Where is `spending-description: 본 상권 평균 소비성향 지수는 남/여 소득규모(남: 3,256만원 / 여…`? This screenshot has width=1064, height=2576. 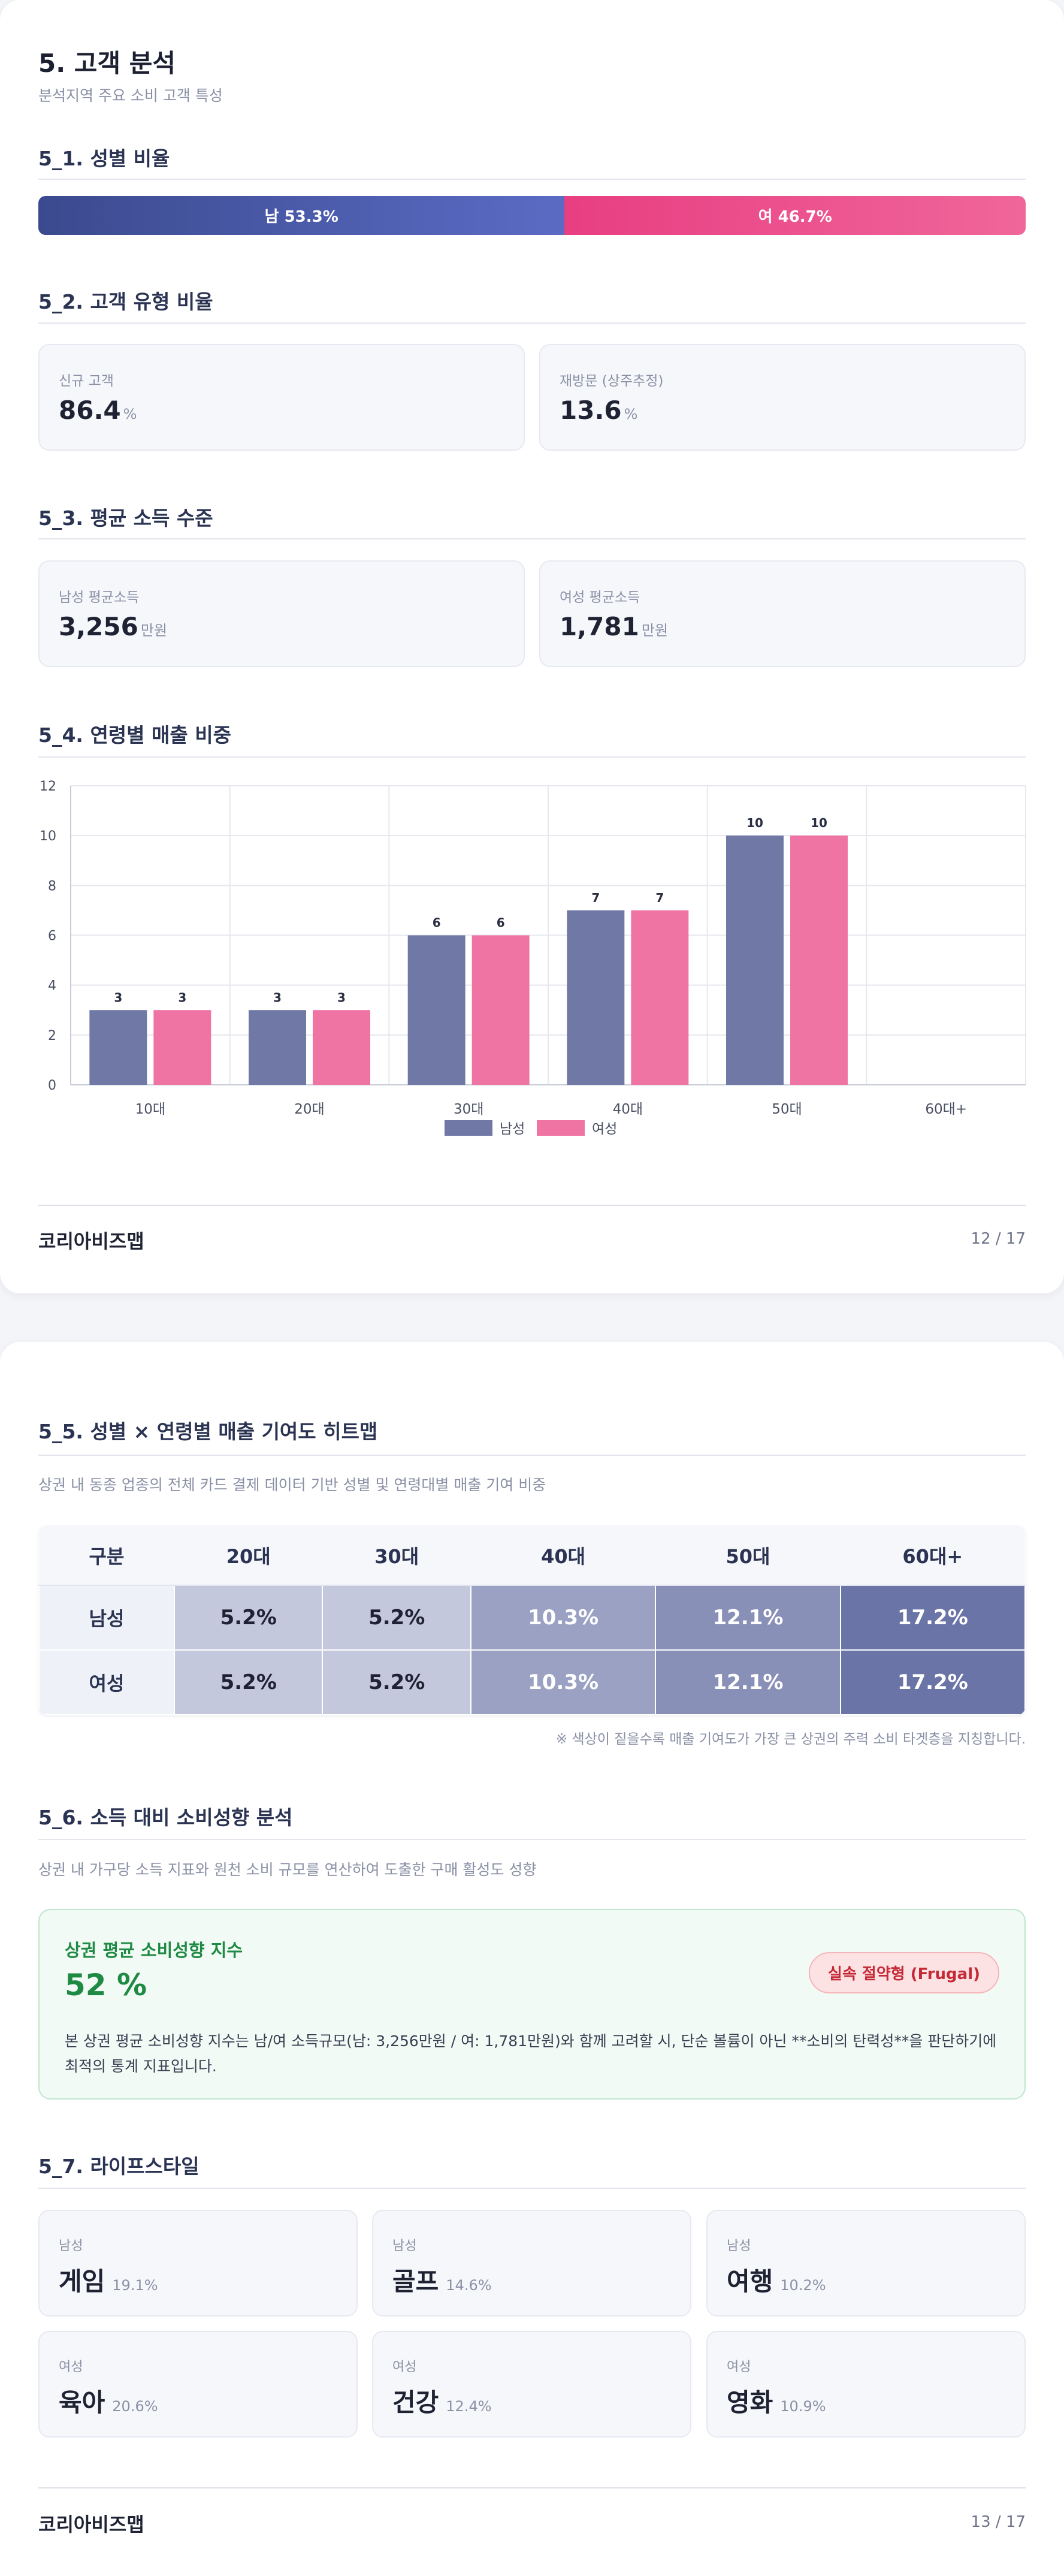 spending-description: 본 상권 평균 소비성향 지수는 남/여 소득규모(남: 3,256만원 / 여… is located at coordinates (531, 2053).